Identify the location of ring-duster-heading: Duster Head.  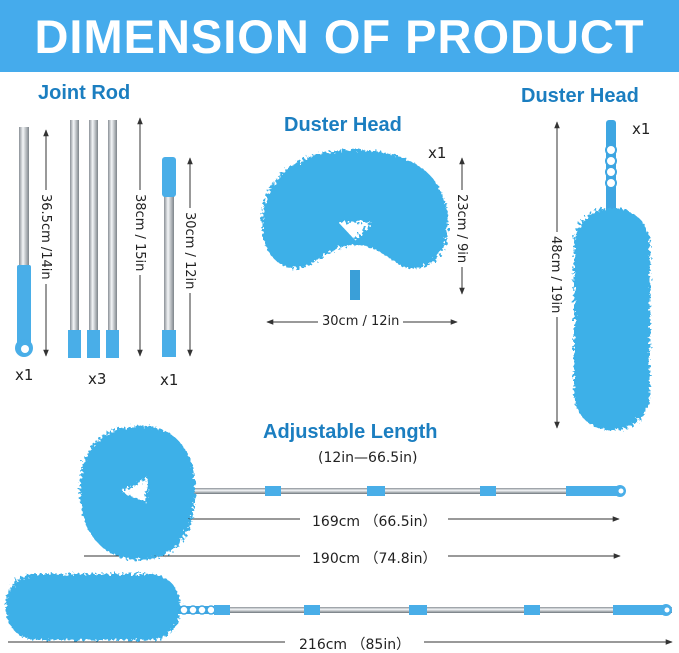
(343, 125).